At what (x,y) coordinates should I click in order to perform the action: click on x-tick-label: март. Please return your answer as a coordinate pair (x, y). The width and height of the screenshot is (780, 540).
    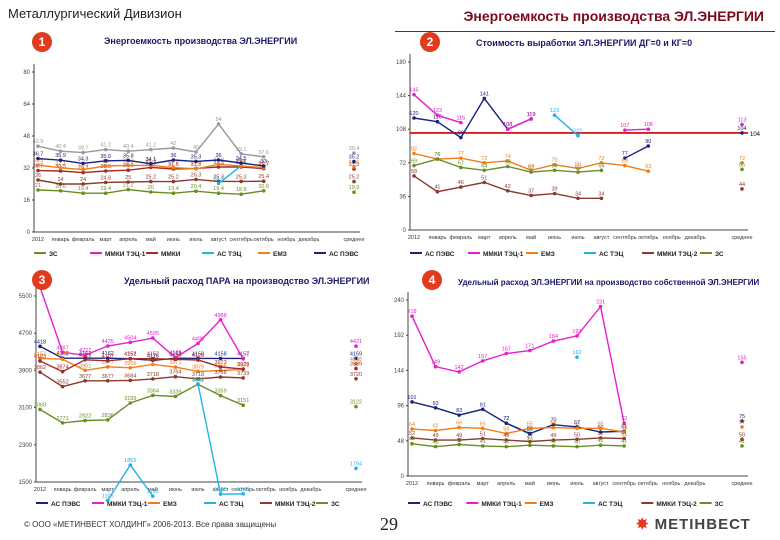
    Looking at the image, I should click on (108, 490).